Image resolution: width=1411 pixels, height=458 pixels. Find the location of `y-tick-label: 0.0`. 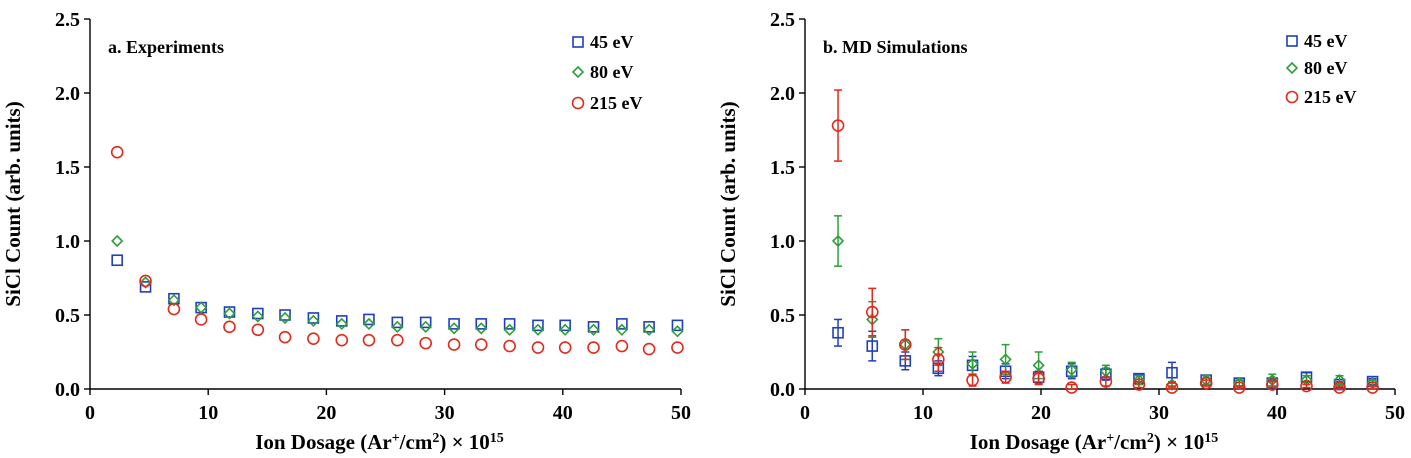

y-tick-label: 0.0 is located at coordinates (782, 390).